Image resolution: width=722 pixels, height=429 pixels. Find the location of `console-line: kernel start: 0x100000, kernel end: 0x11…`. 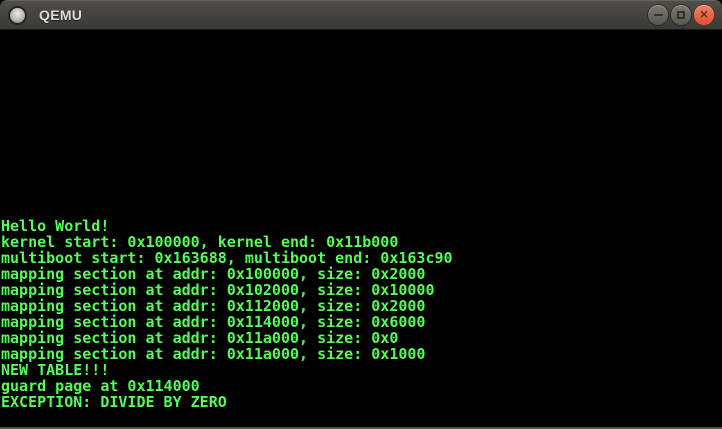

console-line: kernel start: 0x100000, kernel end: 0x11… is located at coordinates (200, 242).